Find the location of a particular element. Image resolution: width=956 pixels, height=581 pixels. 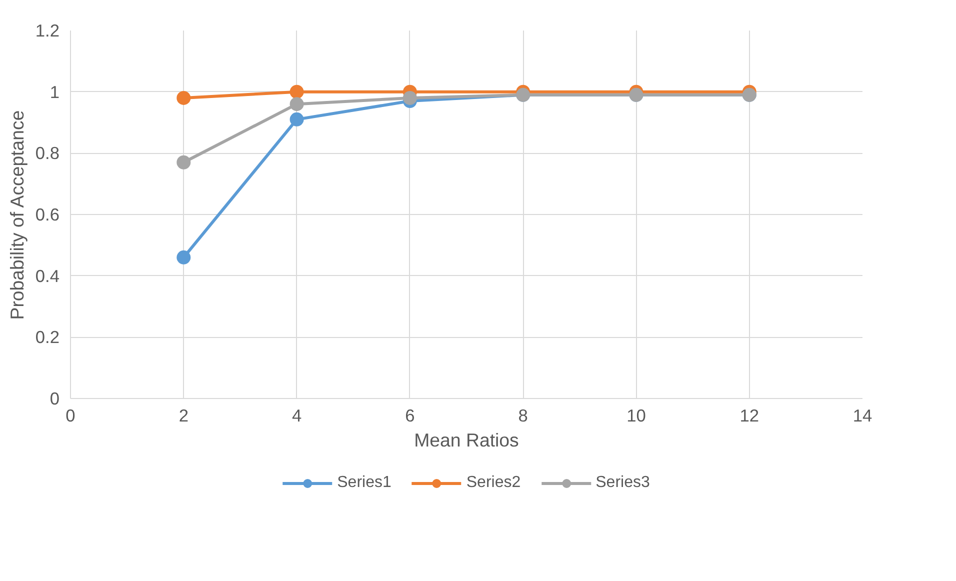

y-tick-label: 0 is located at coordinates (55, 398).